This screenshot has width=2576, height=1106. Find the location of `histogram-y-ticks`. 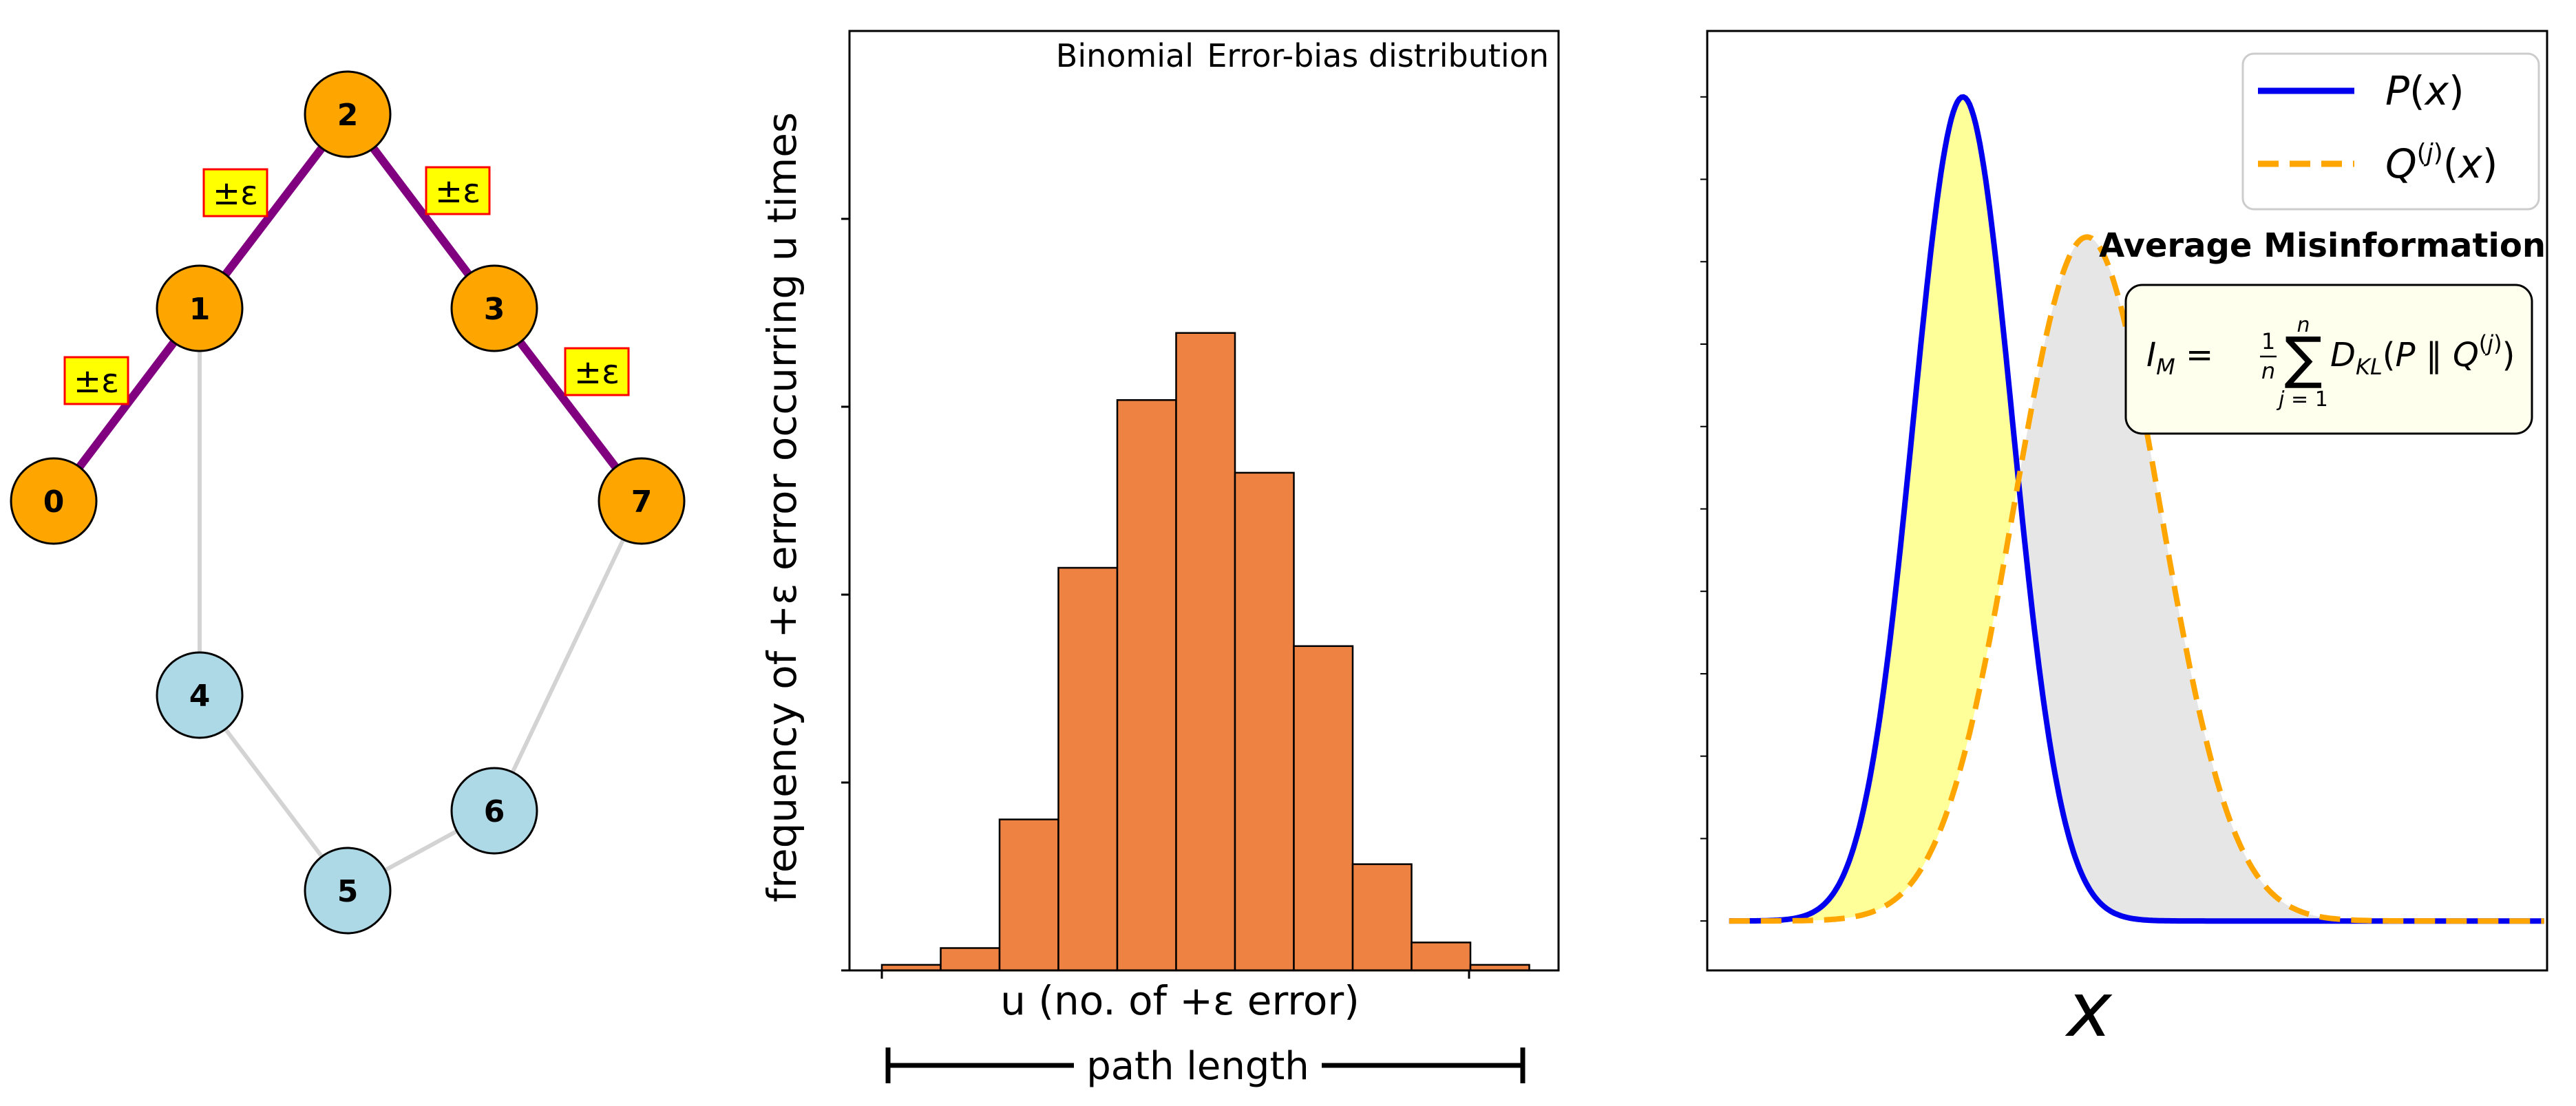

histogram-y-ticks is located at coordinates (845, 594).